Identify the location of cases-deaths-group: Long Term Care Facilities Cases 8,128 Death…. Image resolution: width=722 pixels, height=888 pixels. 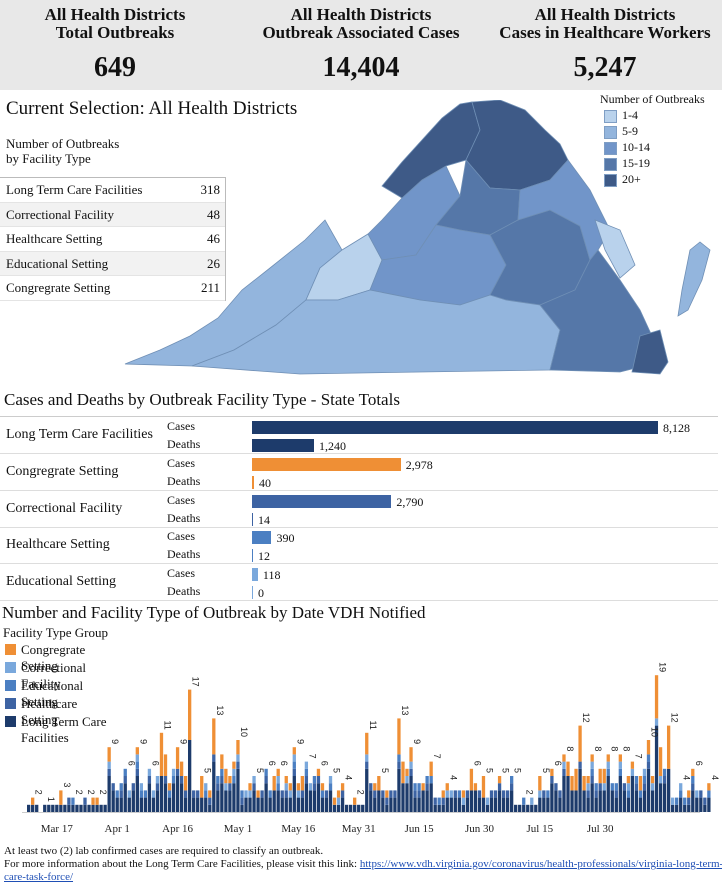
(359, 435).